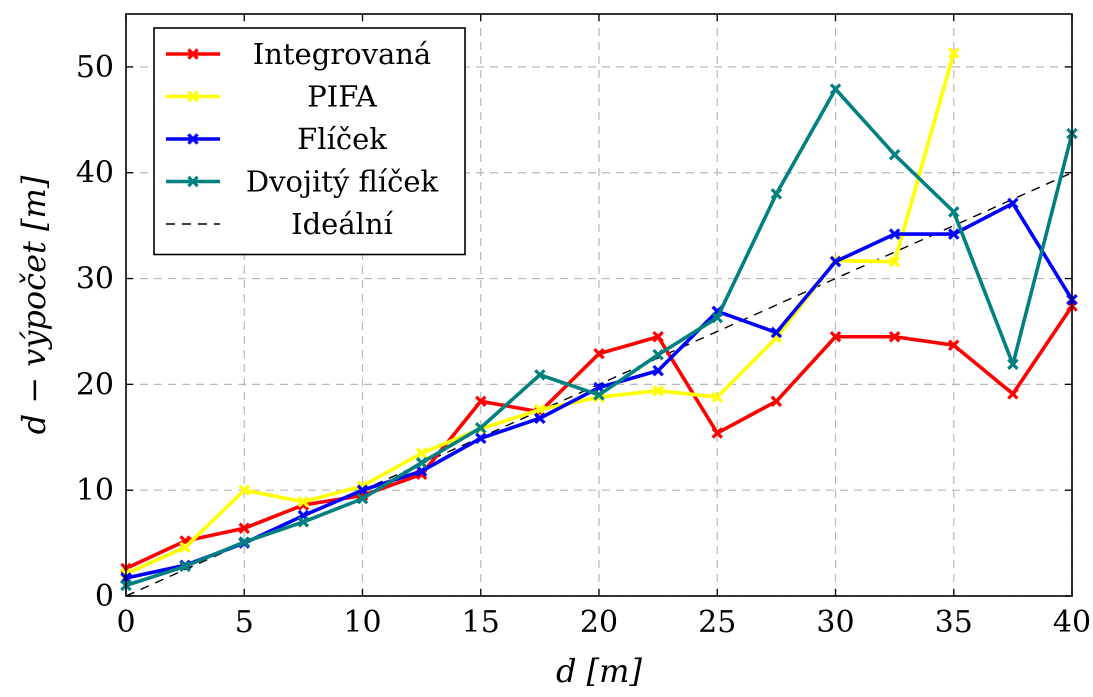 The width and height of the screenshot is (1093, 697). Describe the element at coordinates (342, 182) in the screenshot. I see `legend-label: Dvojitý flíček` at that location.